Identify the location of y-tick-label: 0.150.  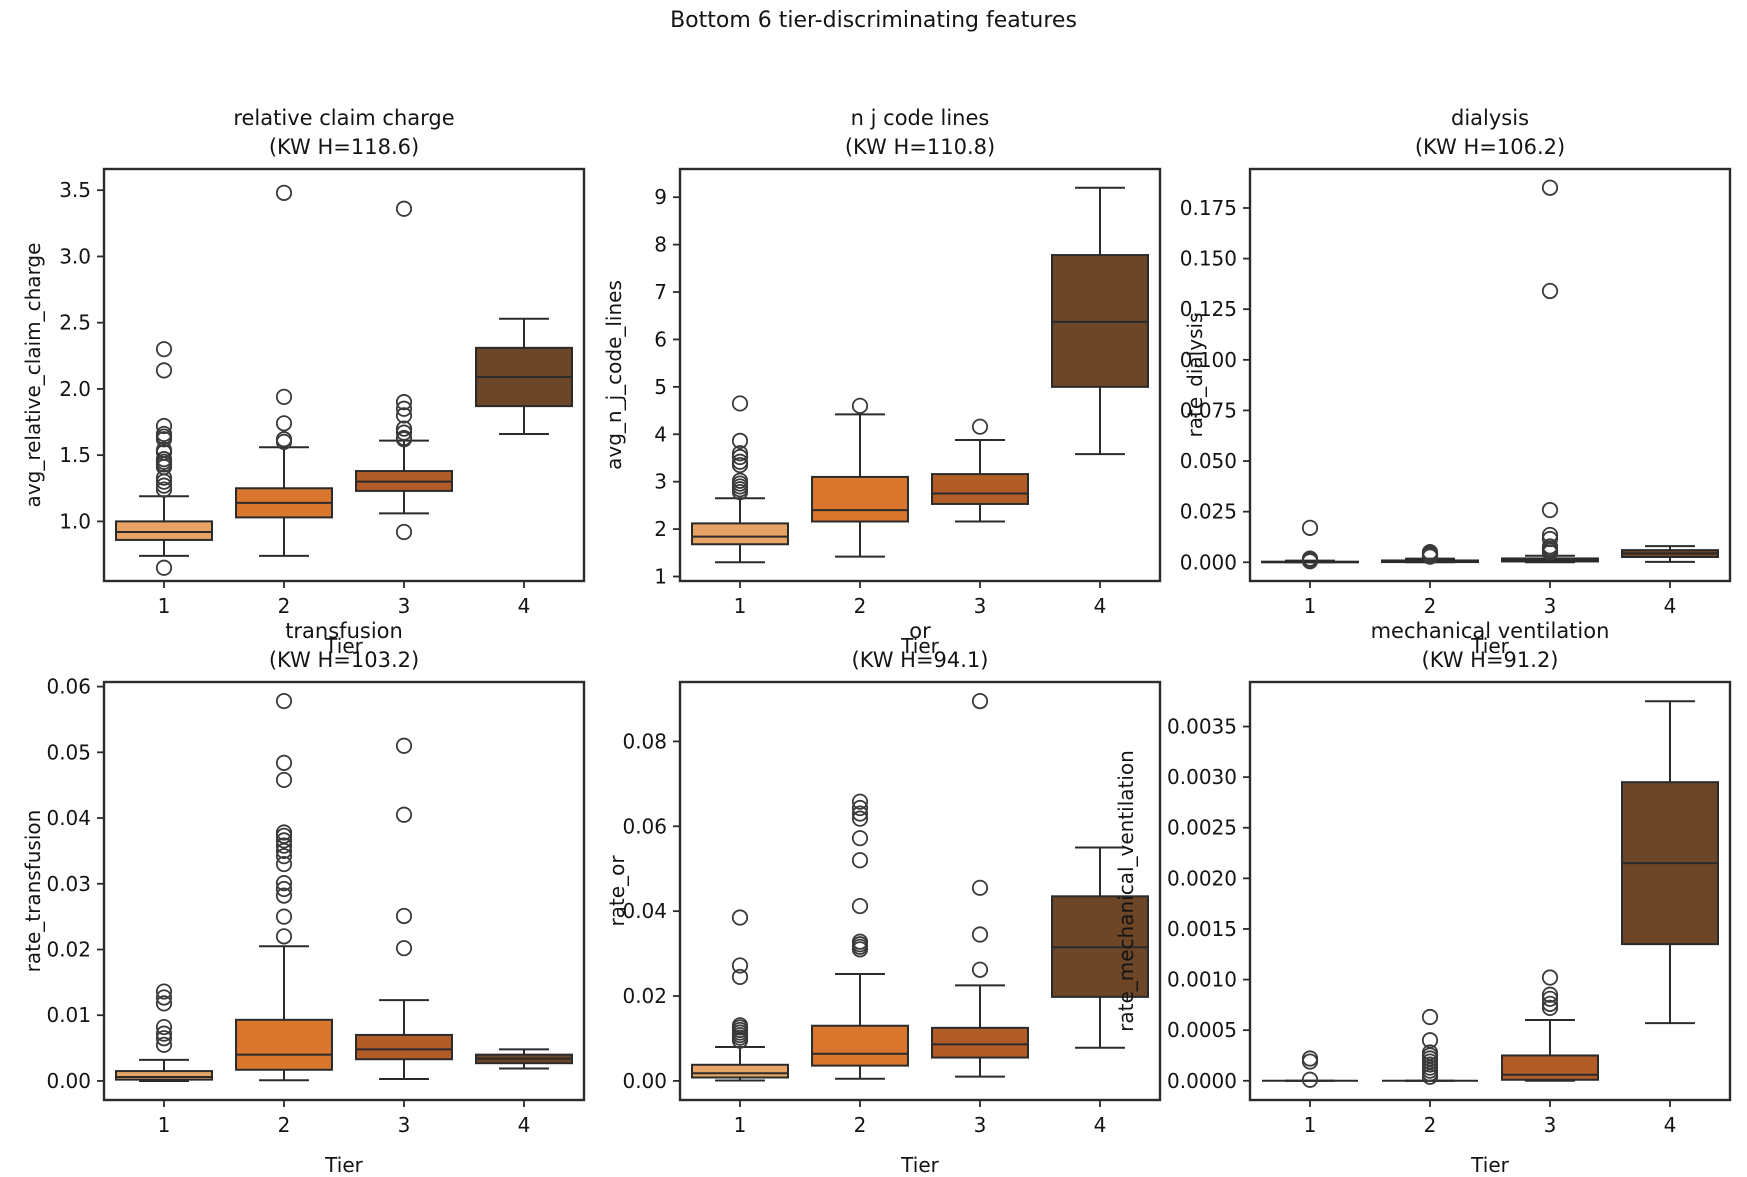
(1208, 259).